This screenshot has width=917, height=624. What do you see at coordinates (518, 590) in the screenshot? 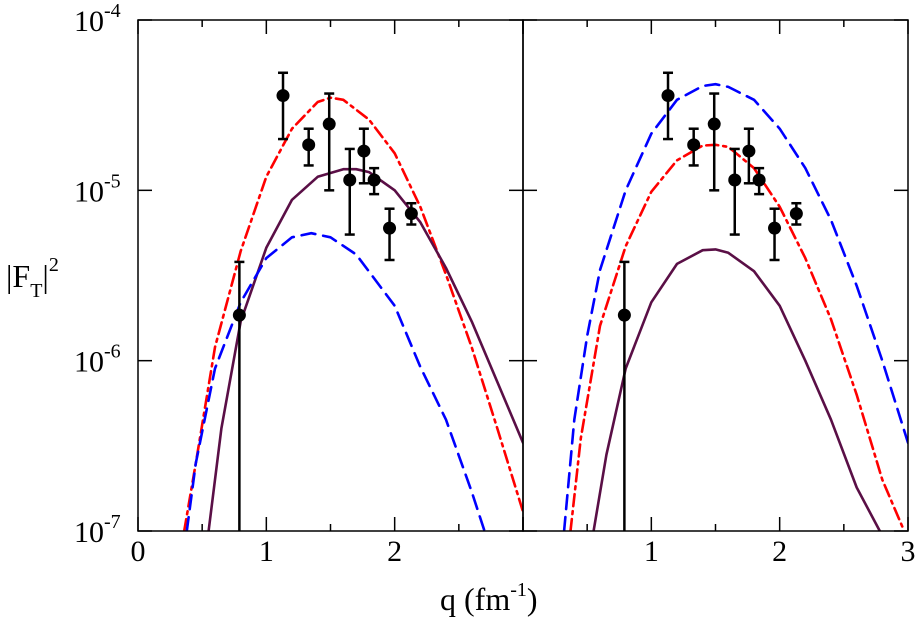
I see `x-label-exp: -1` at bounding box center [518, 590].